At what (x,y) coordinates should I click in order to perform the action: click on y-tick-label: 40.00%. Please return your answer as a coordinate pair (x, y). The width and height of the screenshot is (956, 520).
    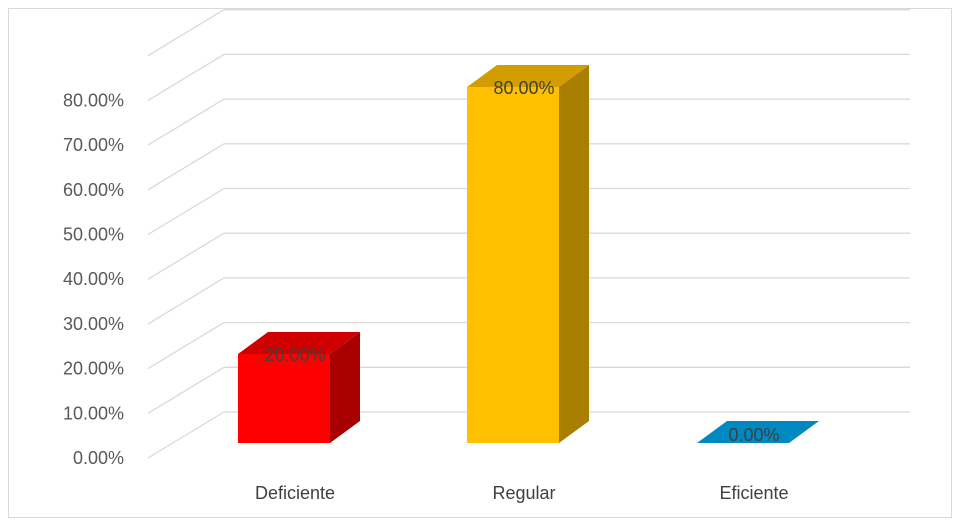
    Looking at the image, I should click on (93, 279).